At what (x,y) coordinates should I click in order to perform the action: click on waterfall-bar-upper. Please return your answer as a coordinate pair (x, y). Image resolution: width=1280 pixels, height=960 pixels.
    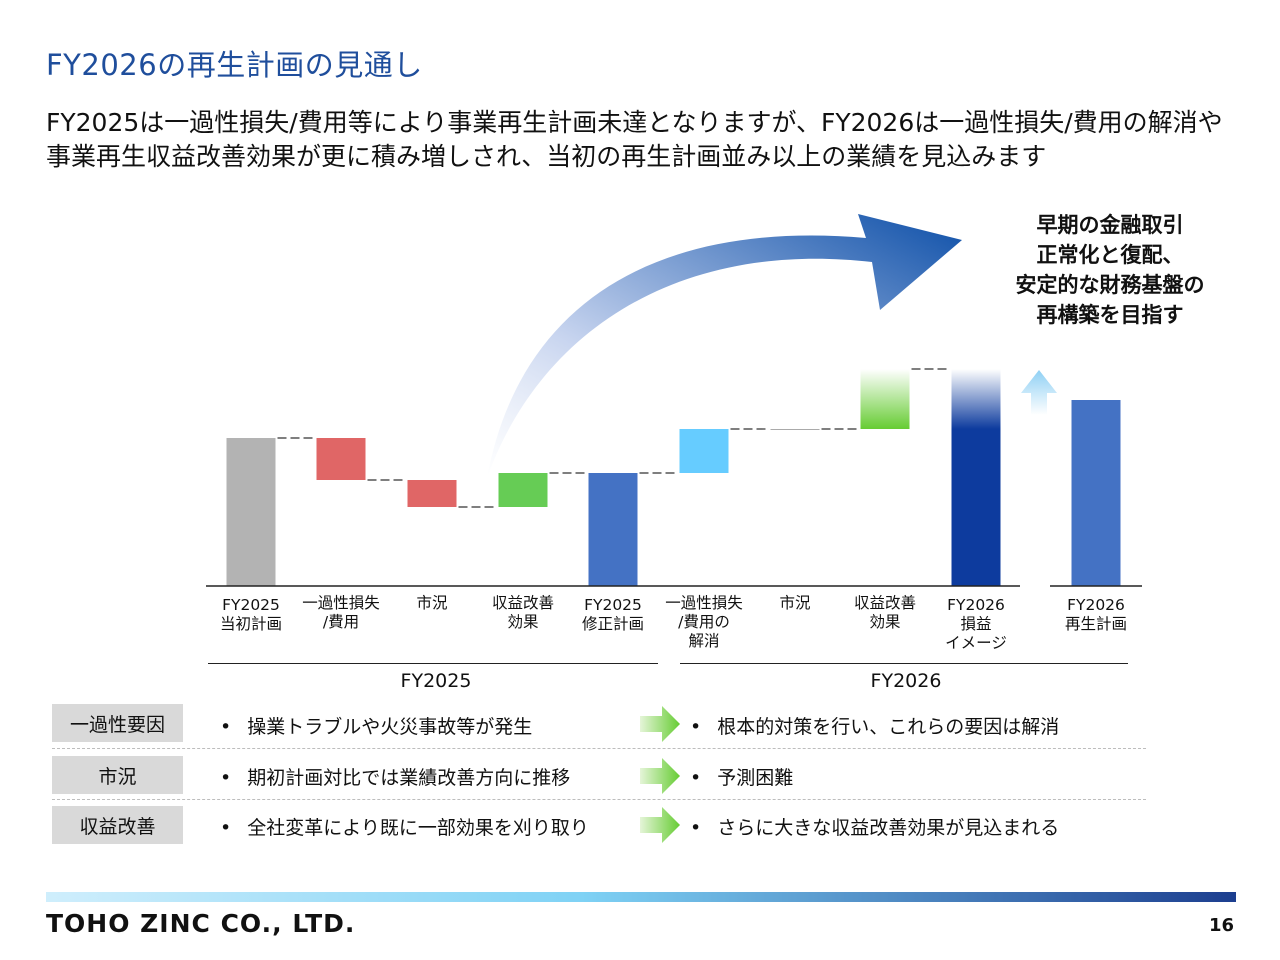
    Looking at the image, I should click on (976, 399).